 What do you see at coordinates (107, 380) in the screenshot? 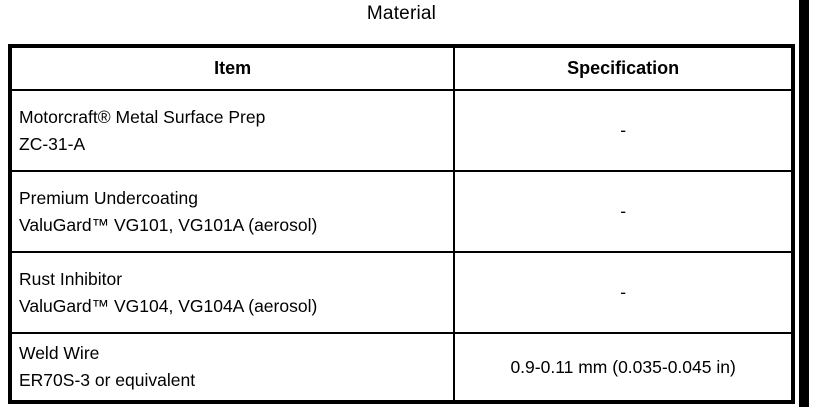
I see `item-line: ER70S-3 or equivalent` at bounding box center [107, 380].